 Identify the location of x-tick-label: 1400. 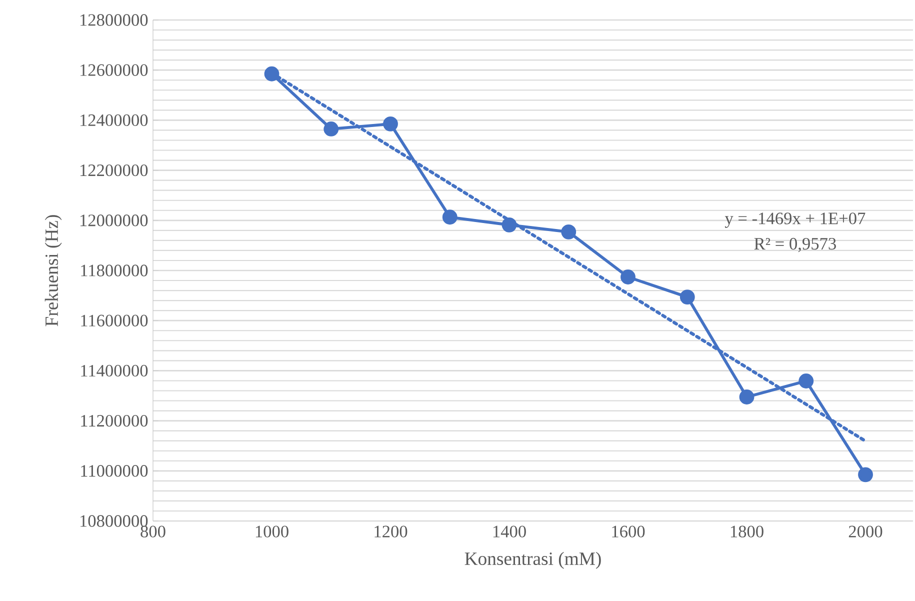
(509, 532).